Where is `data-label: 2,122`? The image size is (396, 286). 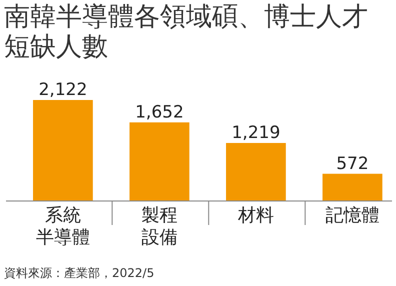
data-label: 2,122 is located at coordinates (63, 90).